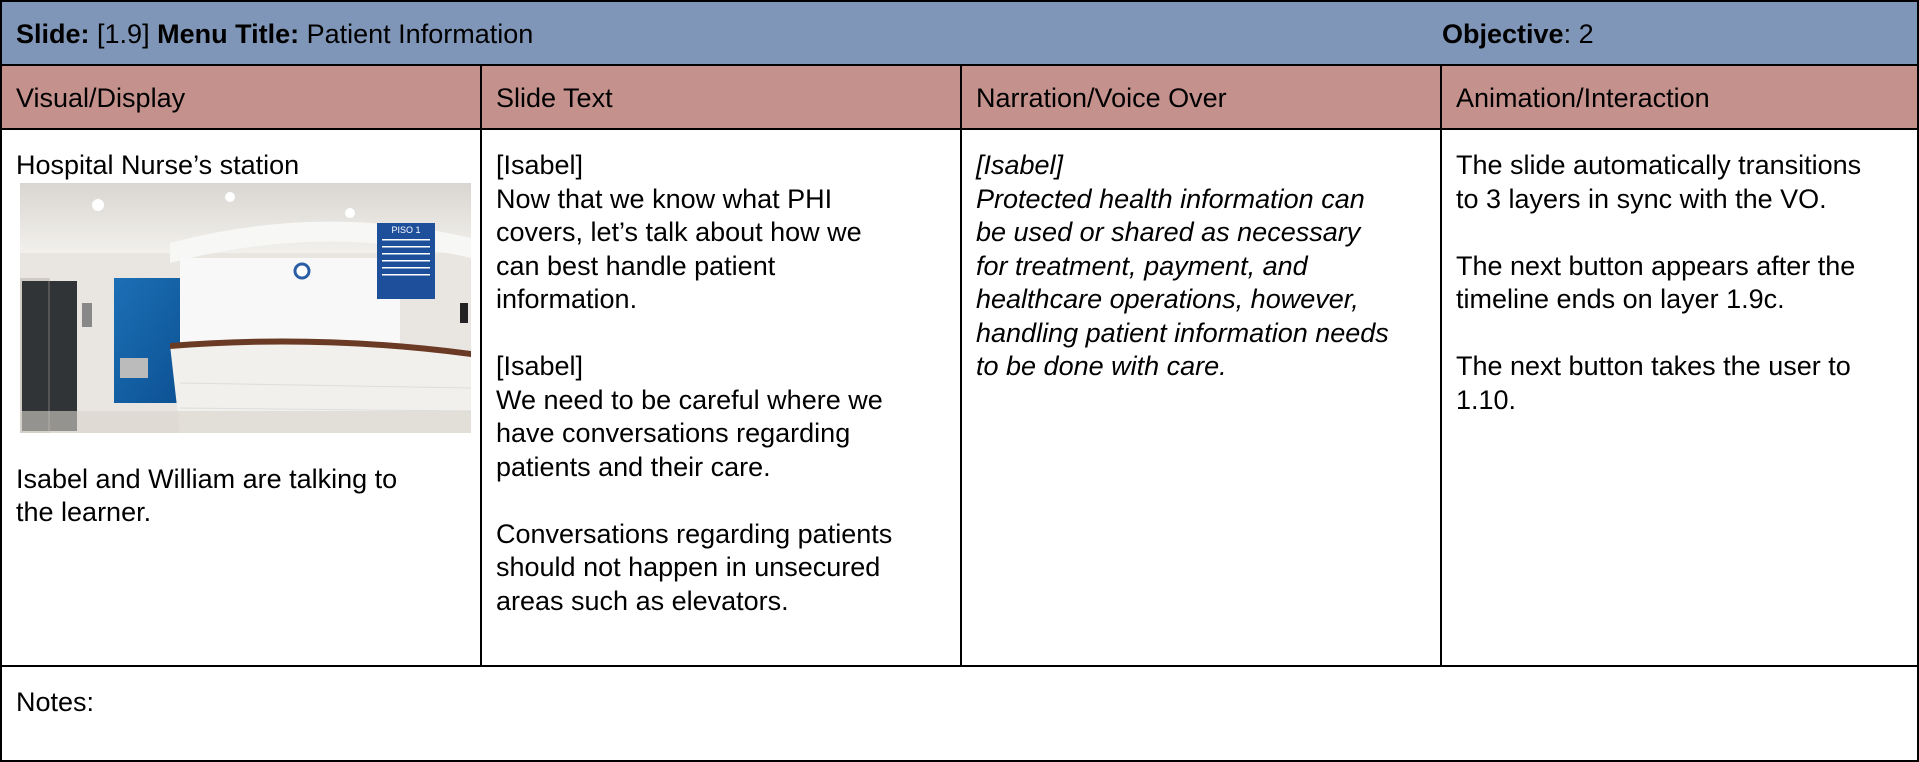 The height and width of the screenshot is (762, 1919). What do you see at coordinates (1182, 332) in the screenshot?
I see `text-line: handling patient information needs` at bounding box center [1182, 332].